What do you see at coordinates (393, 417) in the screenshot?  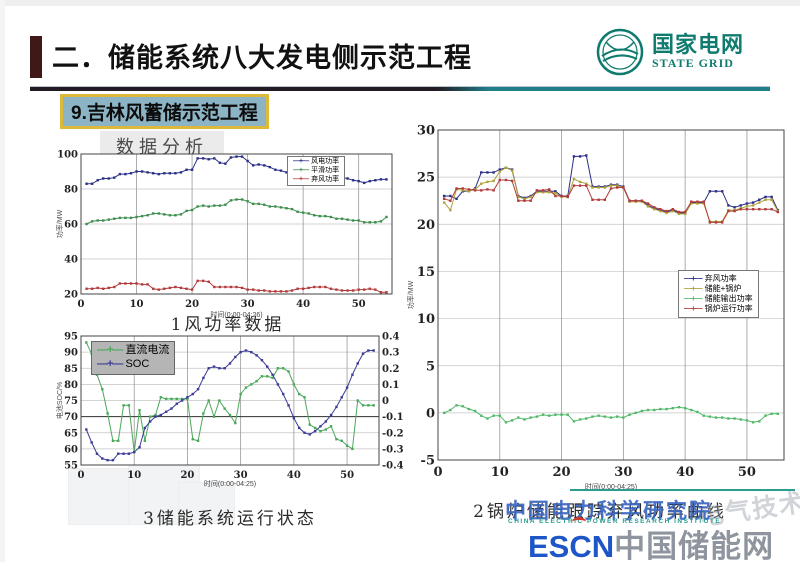 I see `svg-text: -0.1` at bounding box center [393, 417].